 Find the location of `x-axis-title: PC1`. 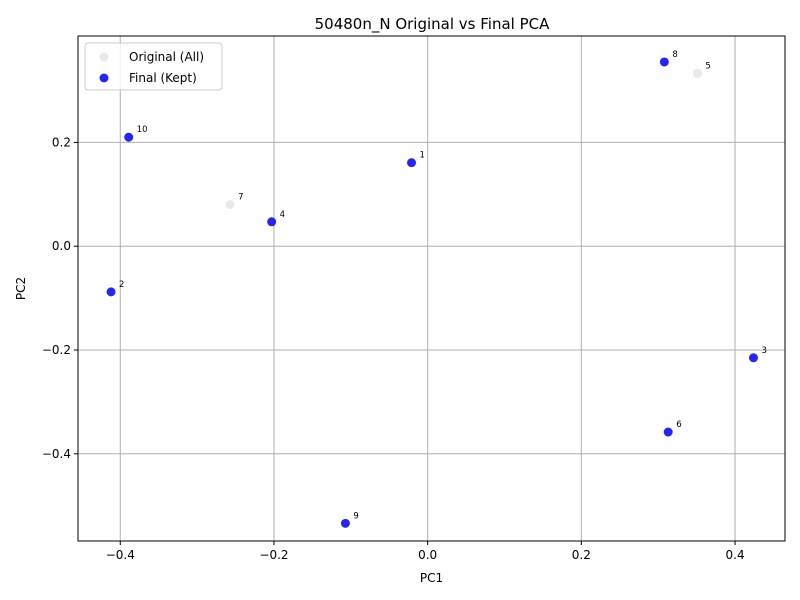

x-axis-title: PC1 is located at coordinates (431, 578).